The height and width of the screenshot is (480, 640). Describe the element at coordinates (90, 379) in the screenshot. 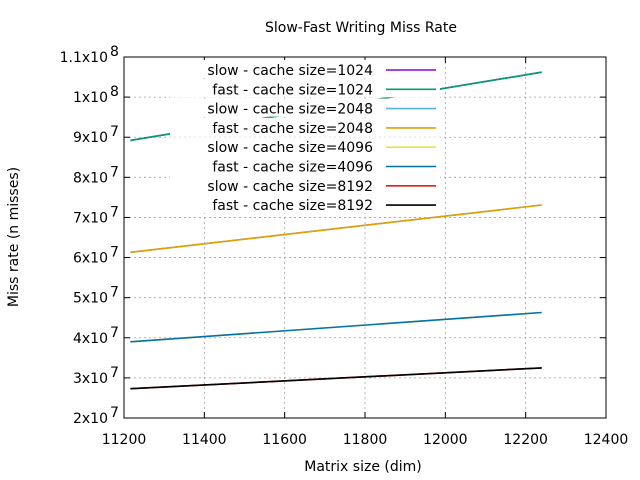

I see `y-tick-label: 3x10` at that location.